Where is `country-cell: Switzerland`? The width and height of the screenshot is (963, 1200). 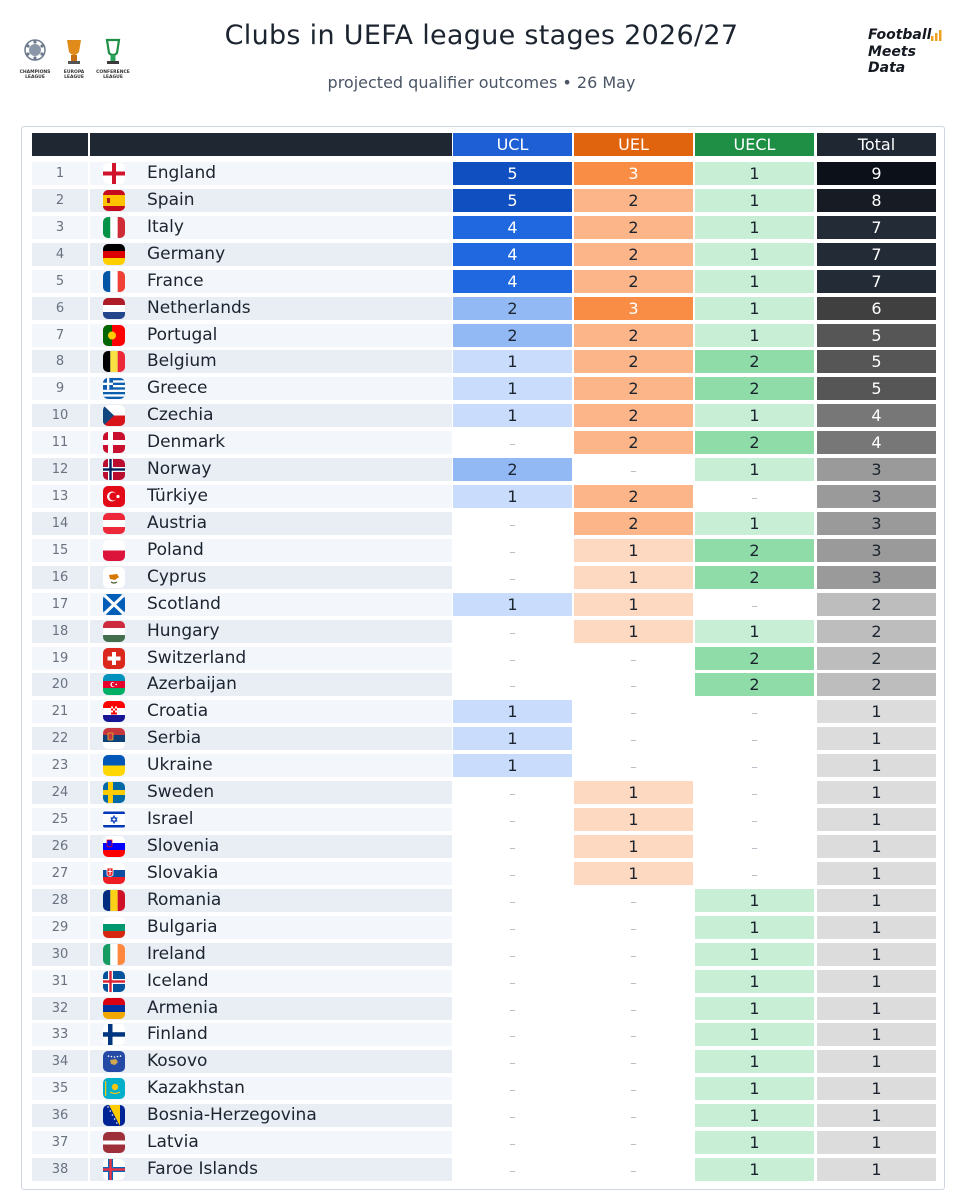
country-cell: Switzerland is located at coordinates (271, 658).